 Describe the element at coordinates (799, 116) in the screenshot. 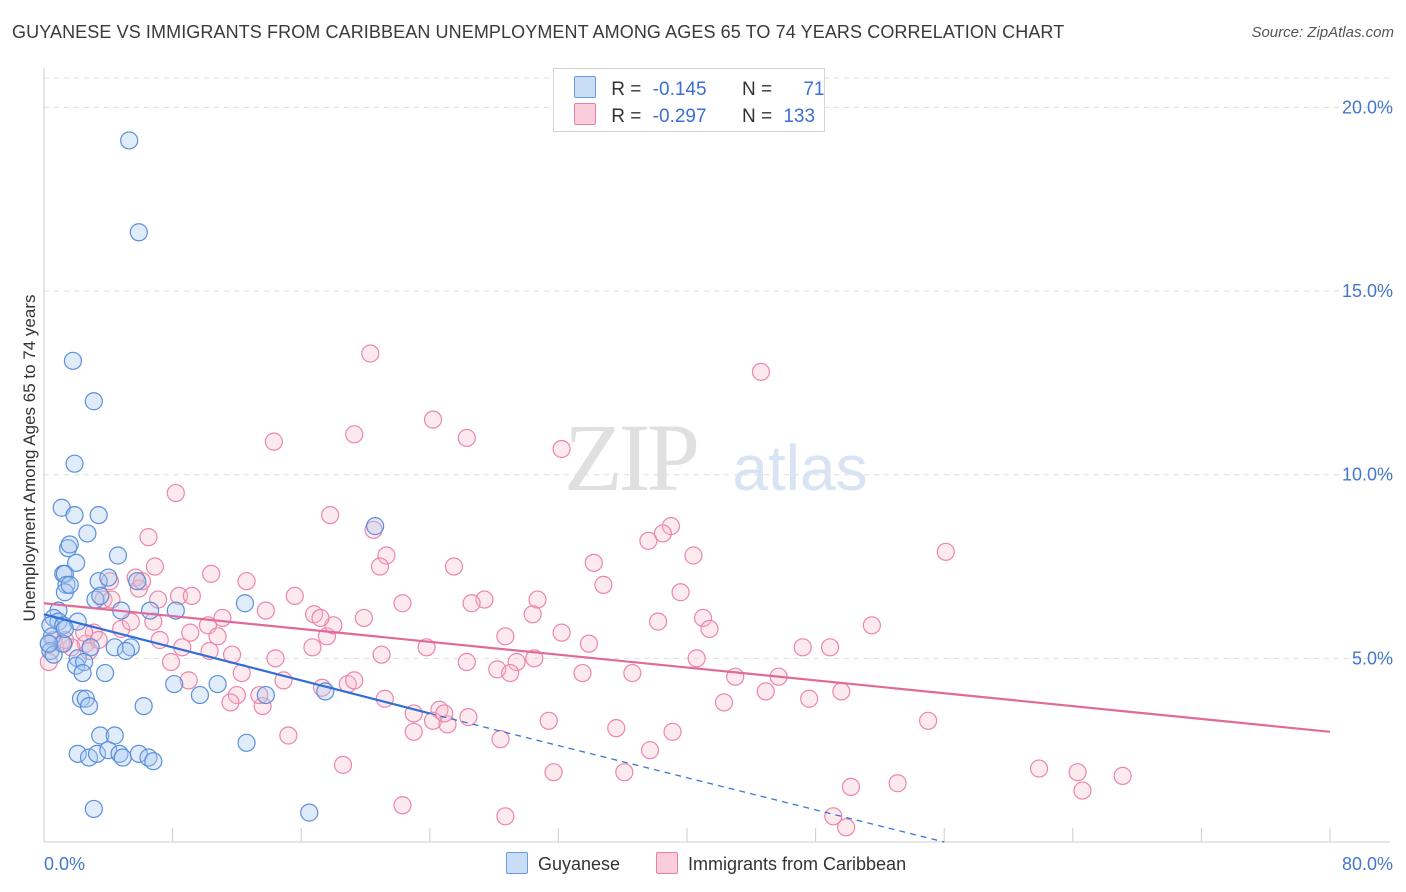

I see `legend-n-value: 133` at that location.